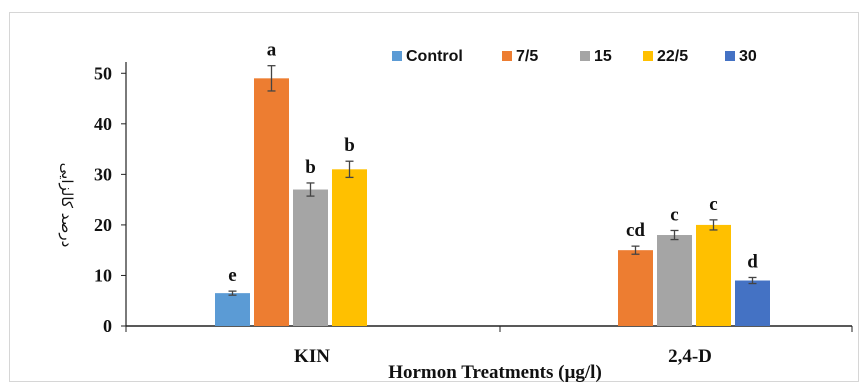 This screenshot has width=861, height=383. What do you see at coordinates (107, 326) in the screenshot?
I see `y-tick-label: 0` at bounding box center [107, 326].